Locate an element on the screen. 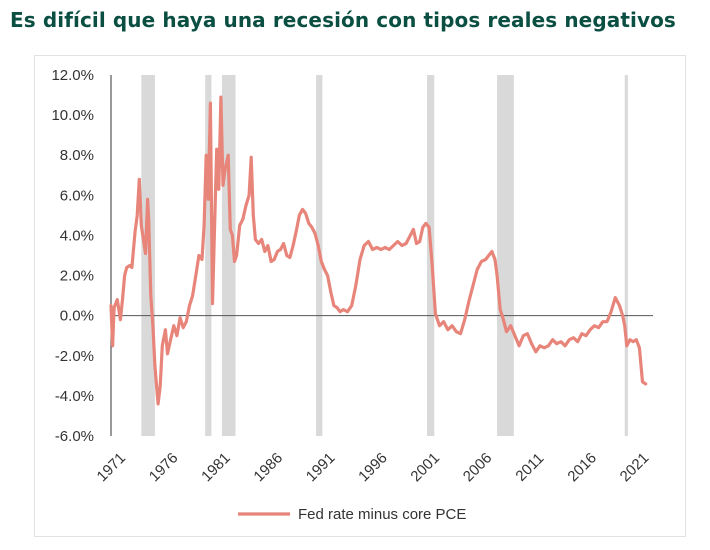 The height and width of the screenshot is (550, 710). y-tick-label: 4.0% is located at coordinates (77, 235).